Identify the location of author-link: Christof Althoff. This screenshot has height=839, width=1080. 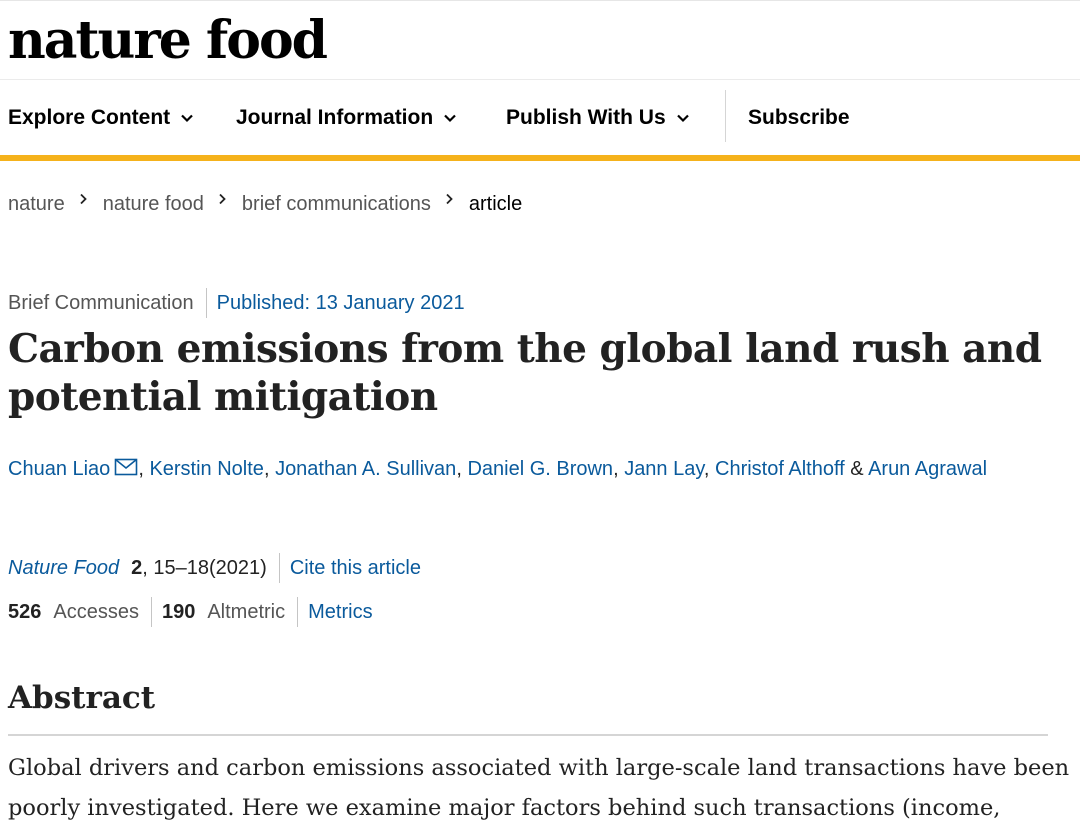
(780, 469).